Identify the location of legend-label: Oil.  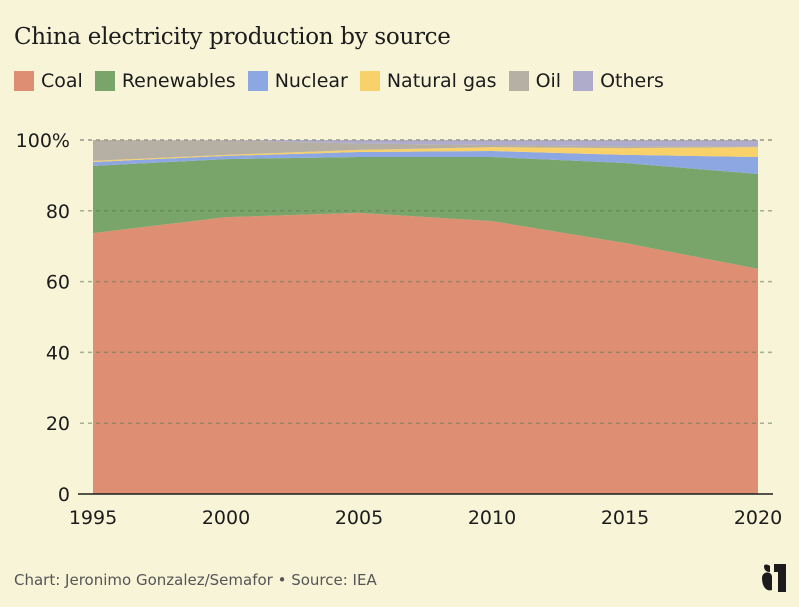
(548, 81).